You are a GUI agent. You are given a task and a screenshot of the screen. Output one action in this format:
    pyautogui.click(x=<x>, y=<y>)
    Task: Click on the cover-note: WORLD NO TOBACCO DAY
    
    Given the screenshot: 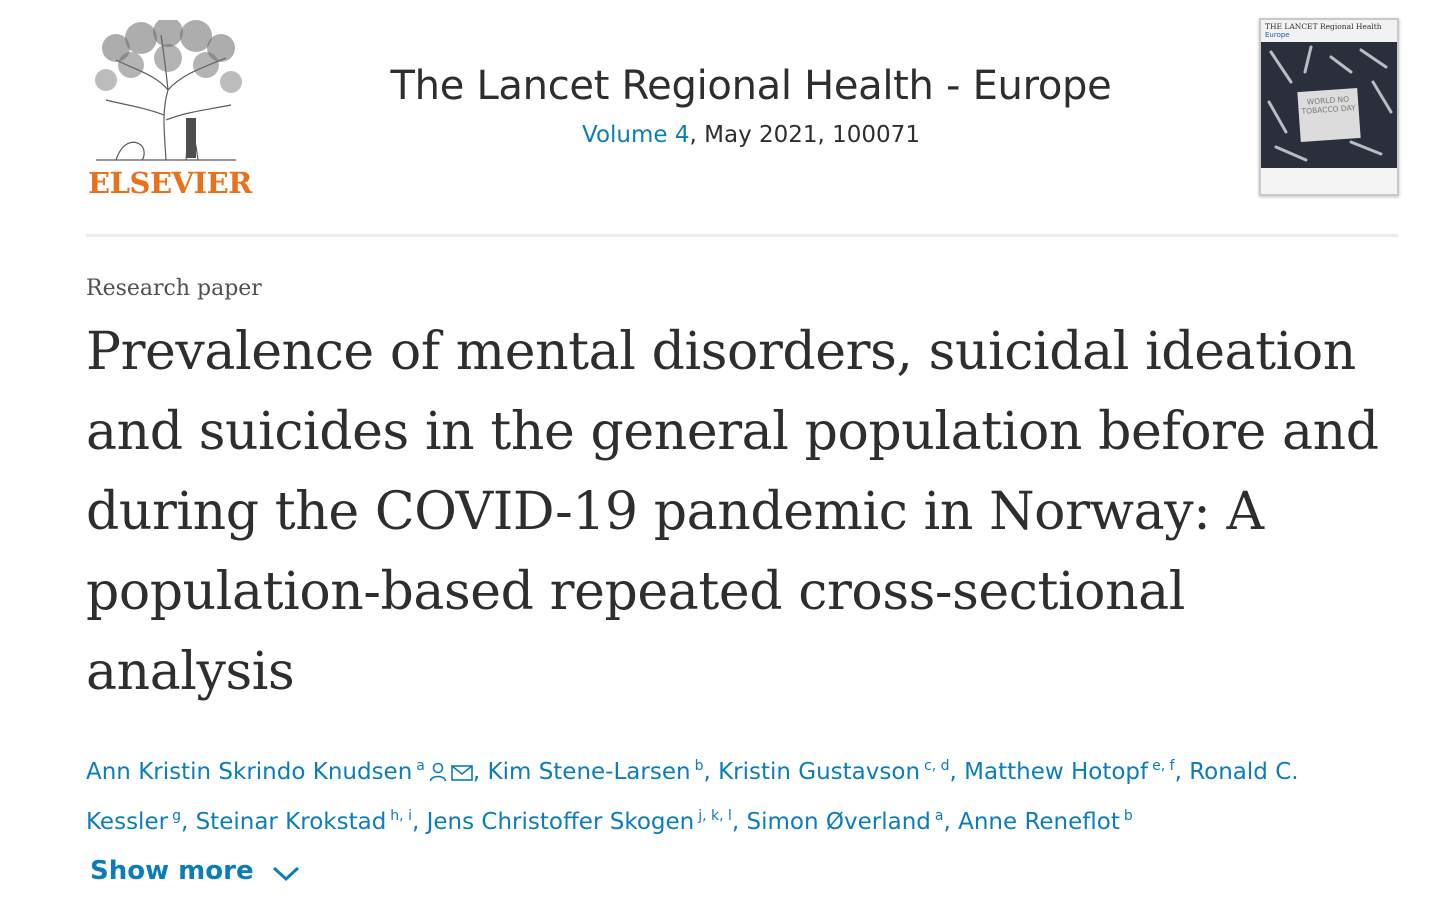 What is the action you would take?
    pyautogui.click(x=1329, y=115)
    